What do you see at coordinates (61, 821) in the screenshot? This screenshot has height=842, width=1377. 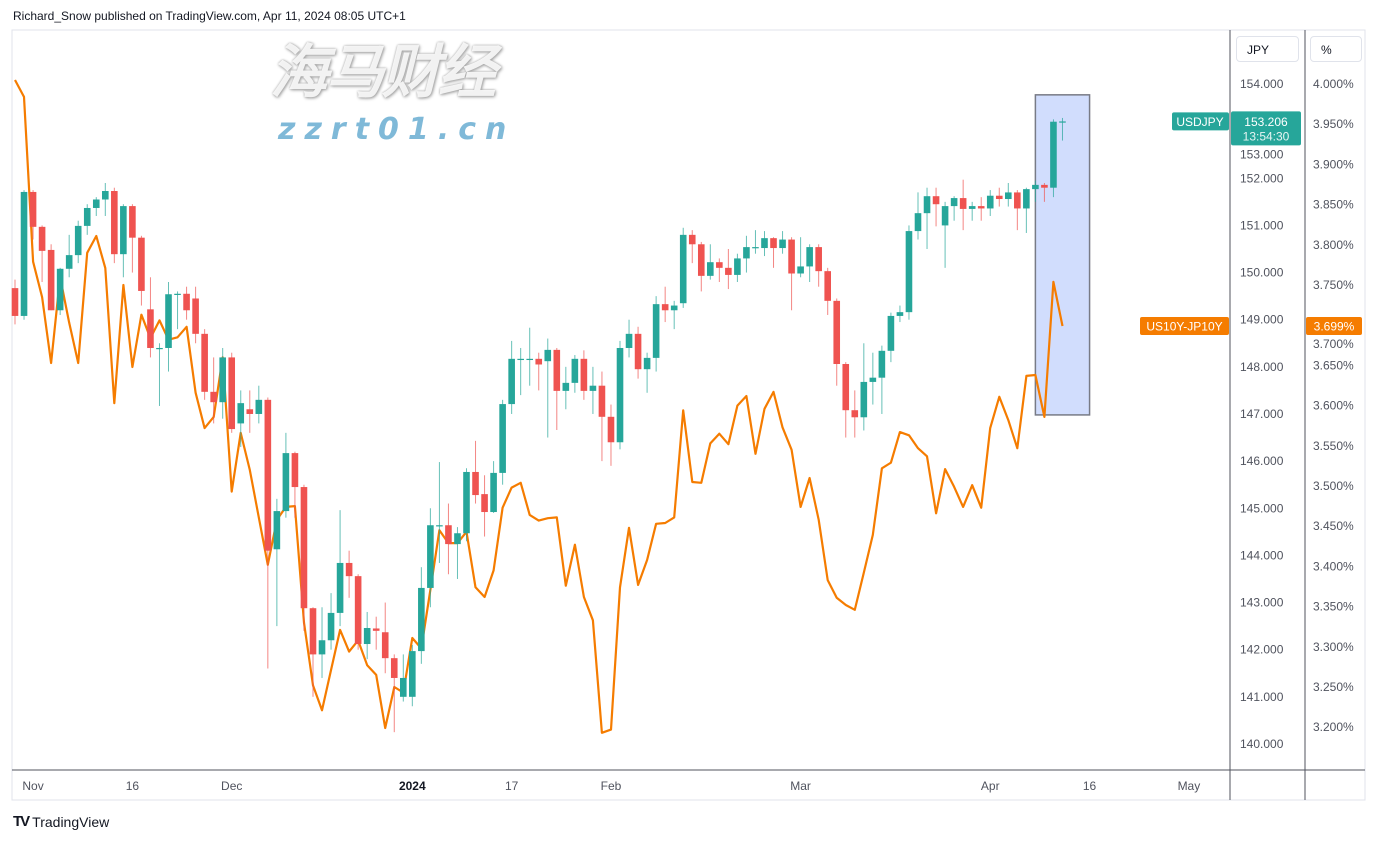 I see `footer-brand: TV TradingView` at bounding box center [61, 821].